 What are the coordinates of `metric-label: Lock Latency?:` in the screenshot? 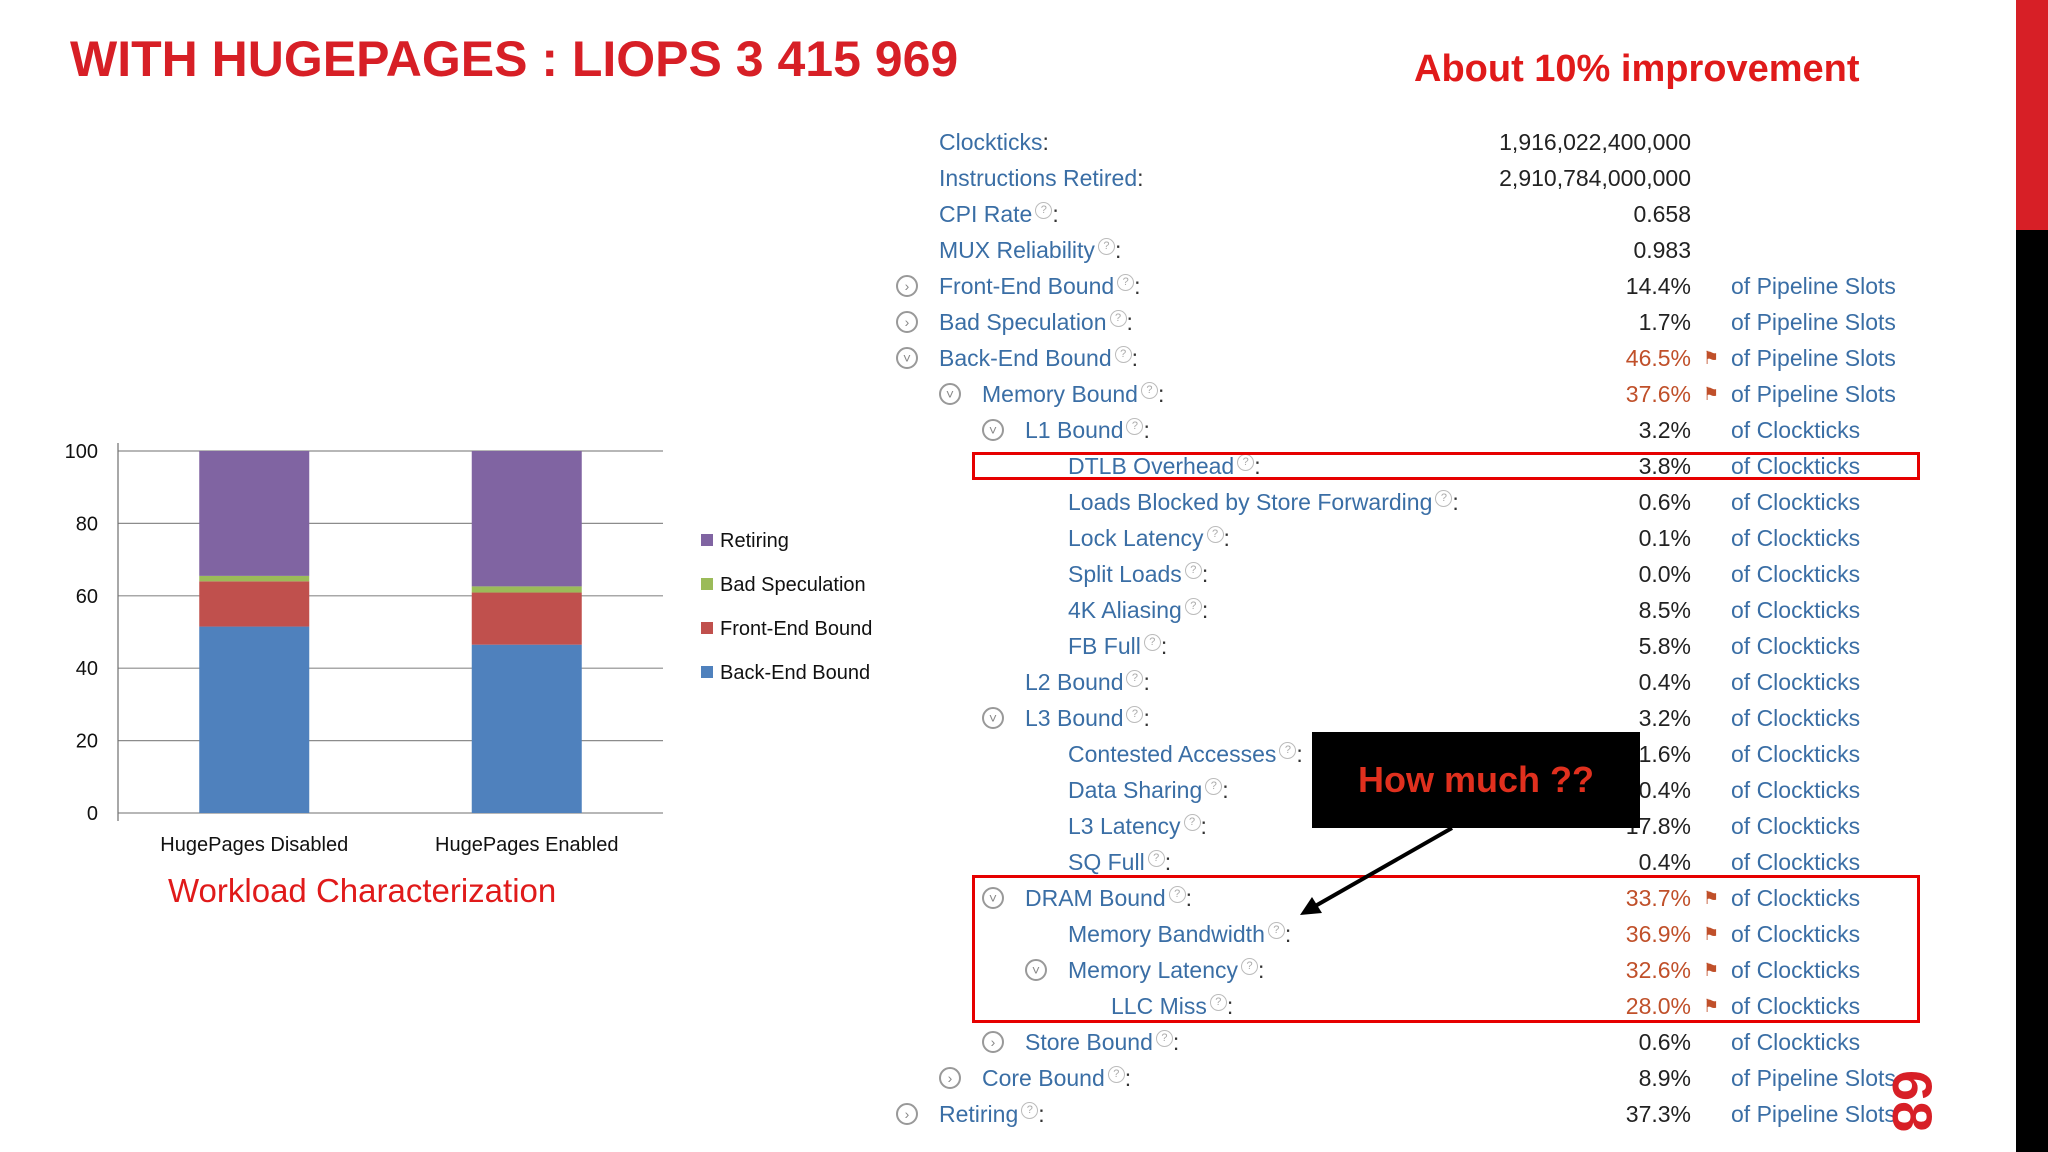 It's located at (1149, 538).